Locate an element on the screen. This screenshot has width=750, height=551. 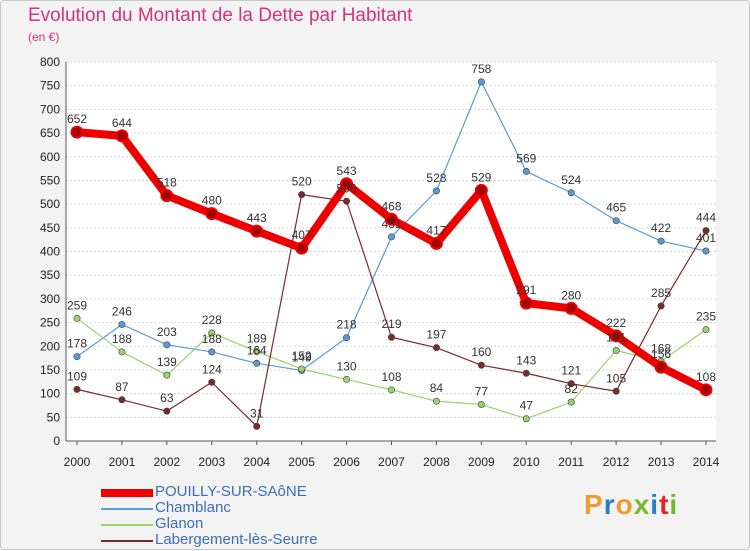
data-label: 235 is located at coordinates (706, 317).